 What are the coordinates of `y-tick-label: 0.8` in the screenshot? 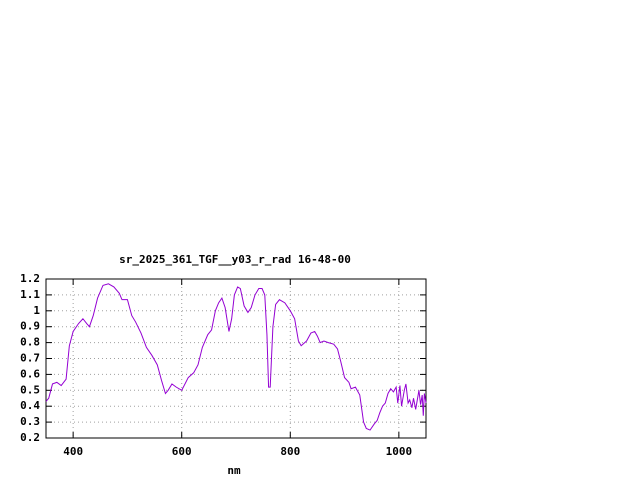 It's located at (30, 342).